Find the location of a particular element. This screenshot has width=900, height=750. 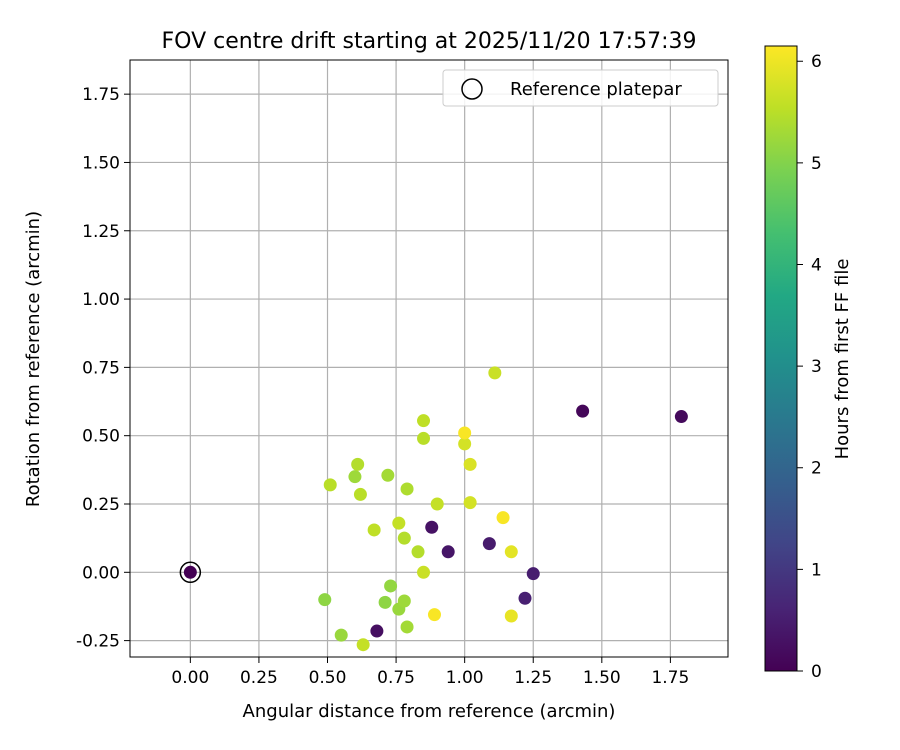

y-axis-label: Rotation from reference (arcmin) is located at coordinates (33, 359).